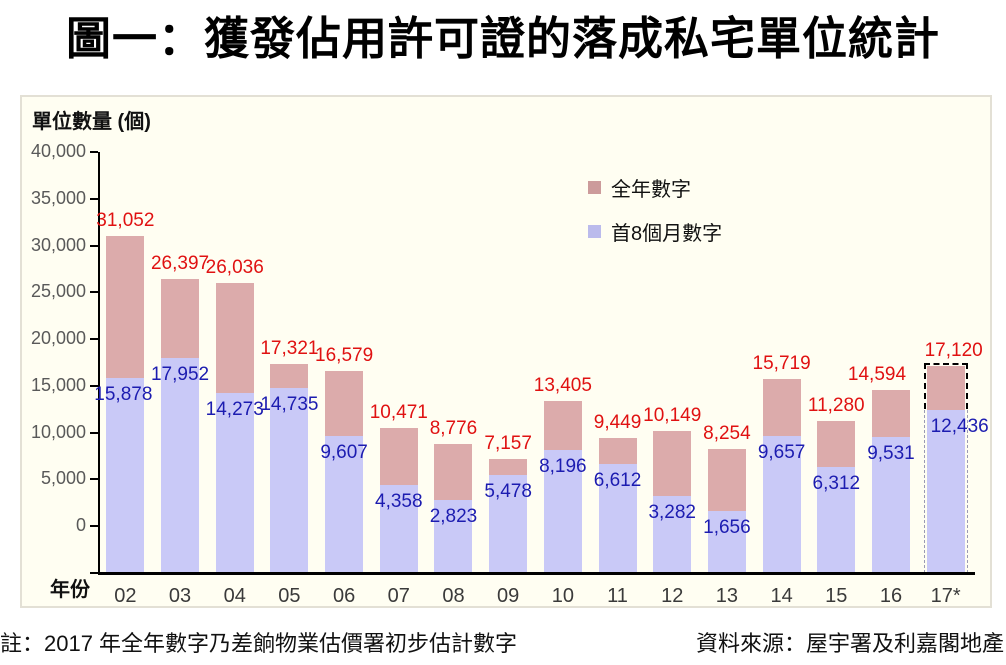 The height and width of the screenshot is (665, 1006). I want to click on bar-02-first8-segment, so click(125, 475).